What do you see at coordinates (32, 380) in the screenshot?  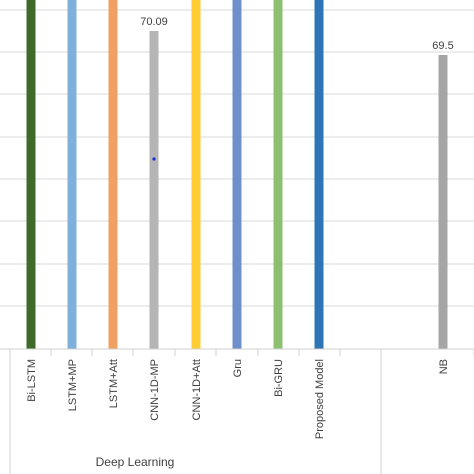 I see `category-label: Bi-LSTM` at bounding box center [32, 380].